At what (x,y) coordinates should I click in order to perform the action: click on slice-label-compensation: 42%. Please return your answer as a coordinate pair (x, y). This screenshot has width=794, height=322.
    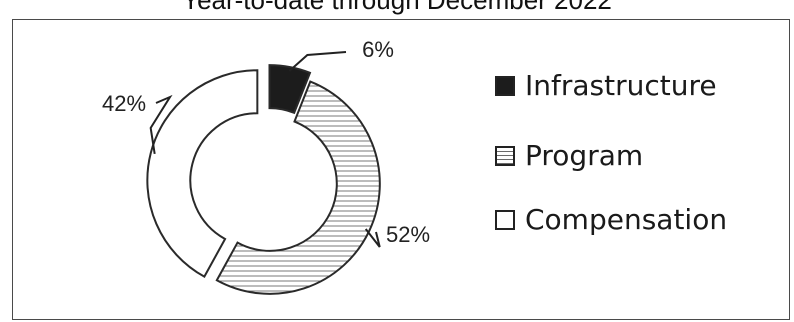
    Looking at the image, I should click on (124, 103).